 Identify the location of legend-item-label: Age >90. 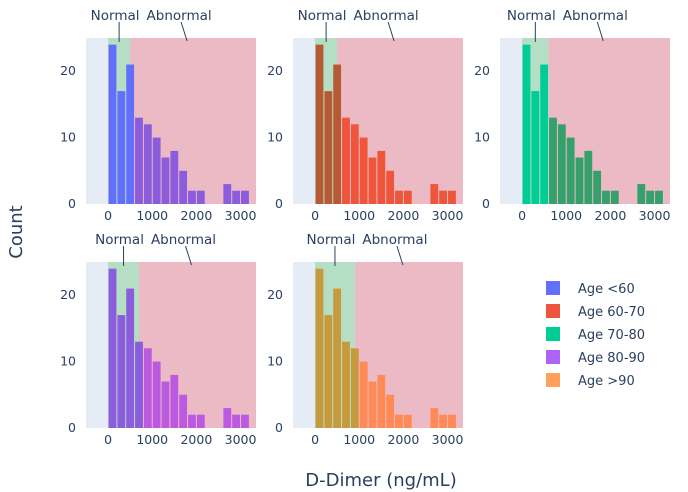
(606, 381).